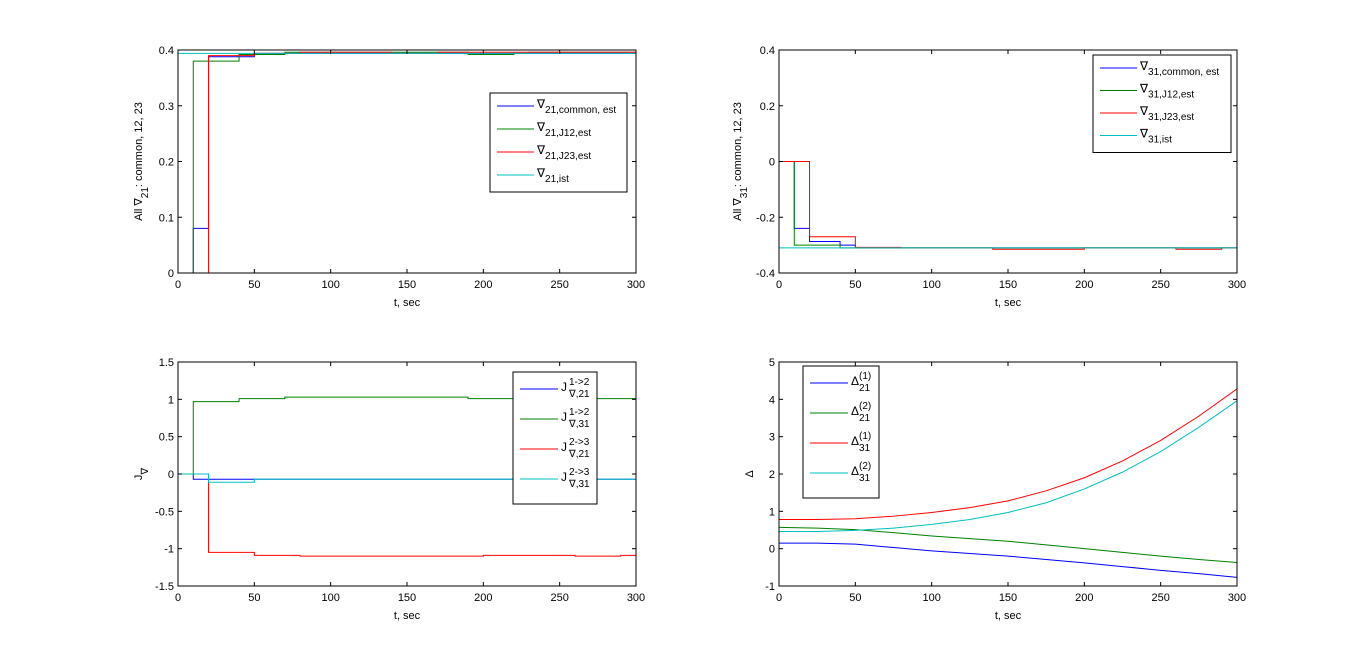 This screenshot has height=658, width=1366. What do you see at coordinates (166, 107) in the screenshot?
I see `y-tick-label: 0.3` at bounding box center [166, 107].